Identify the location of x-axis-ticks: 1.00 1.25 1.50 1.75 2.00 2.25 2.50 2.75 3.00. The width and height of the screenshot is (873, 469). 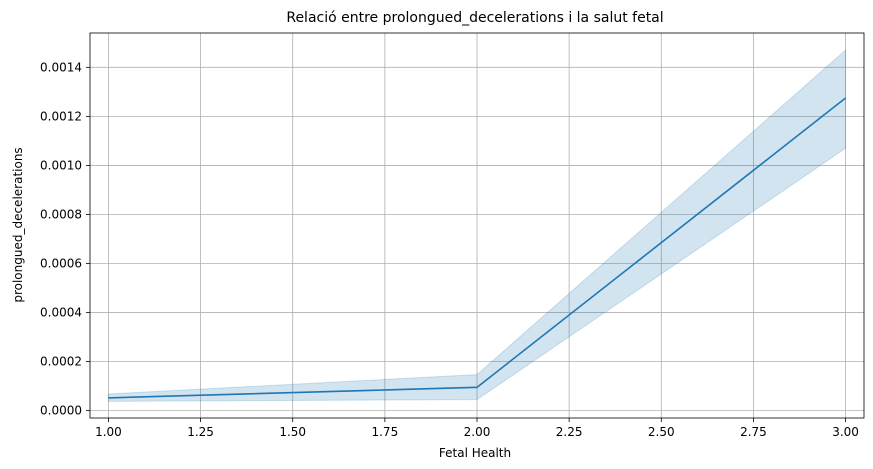
(477, 428).